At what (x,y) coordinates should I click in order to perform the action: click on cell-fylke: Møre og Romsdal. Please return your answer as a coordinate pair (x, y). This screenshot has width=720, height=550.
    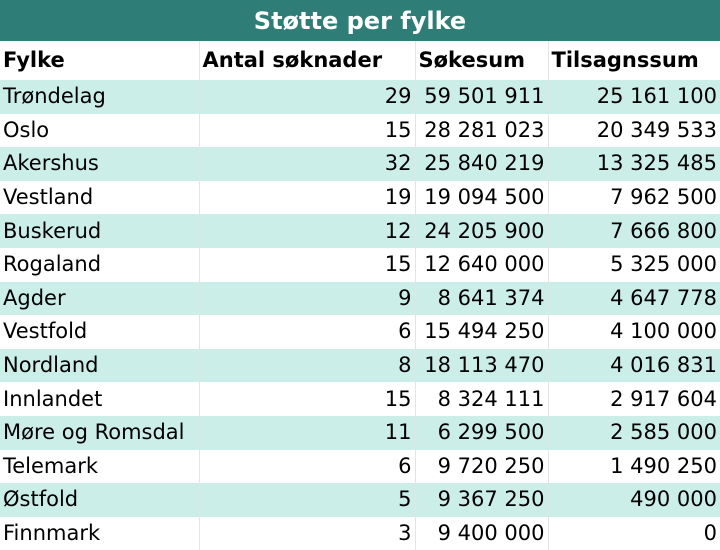
    Looking at the image, I should click on (100, 432).